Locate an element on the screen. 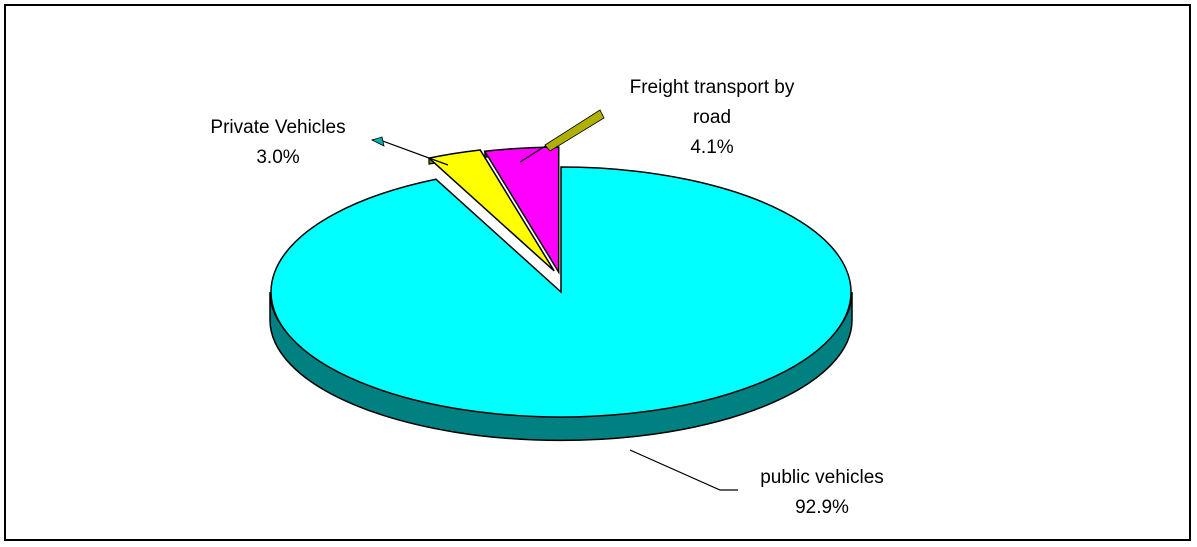 Image resolution: width=1197 pixels, height=547 pixels. leader-line-public is located at coordinates (683, 470).